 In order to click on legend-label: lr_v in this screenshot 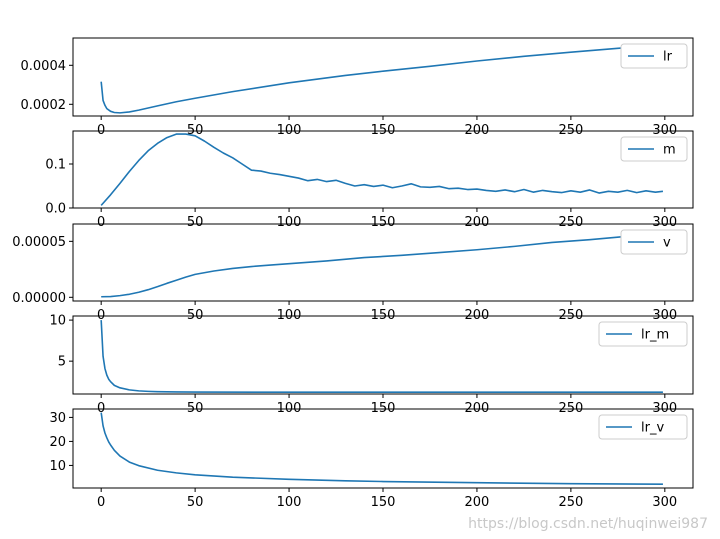, I will do `click(652, 428)`.